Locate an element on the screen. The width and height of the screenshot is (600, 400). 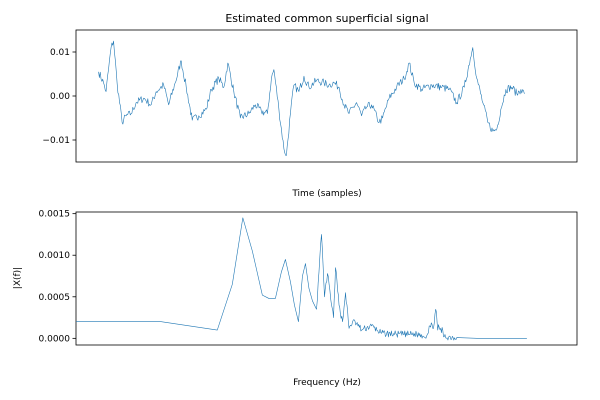
spectrum-y-tick-label: 0.0015 is located at coordinates (55, 215).